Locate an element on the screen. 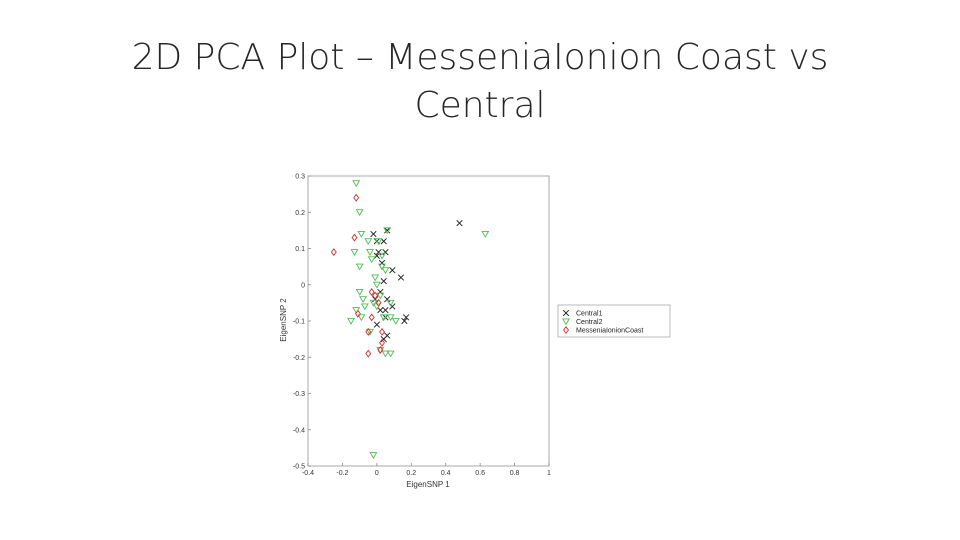 The height and width of the screenshot is (540, 960). y-tick-label: -0.2 is located at coordinates (299, 358).